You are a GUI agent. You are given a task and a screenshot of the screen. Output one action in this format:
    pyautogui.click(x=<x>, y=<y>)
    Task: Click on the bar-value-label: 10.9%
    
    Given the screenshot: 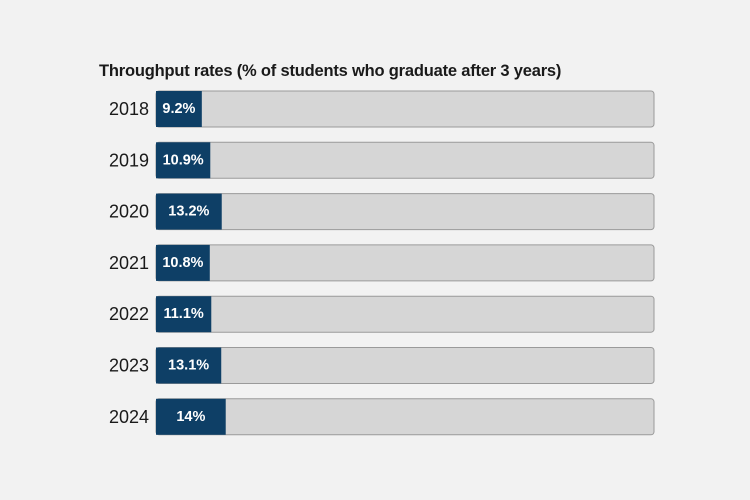 What is the action you would take?
    pyautogui.click(x=183, y=160)
    